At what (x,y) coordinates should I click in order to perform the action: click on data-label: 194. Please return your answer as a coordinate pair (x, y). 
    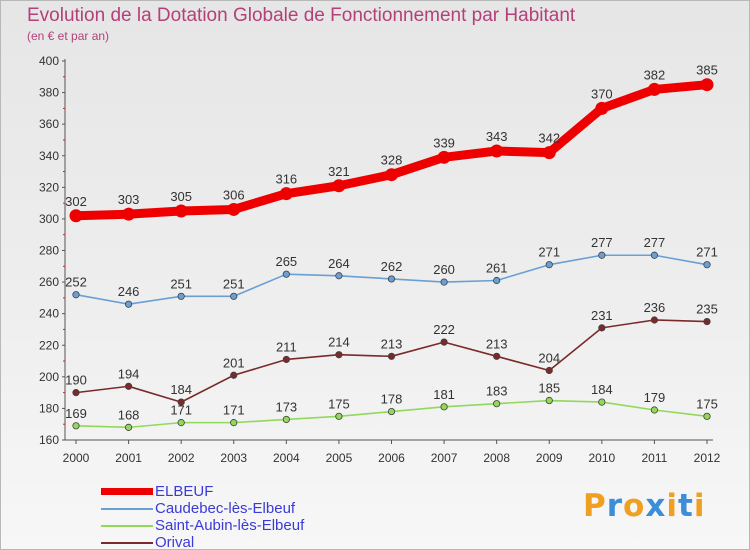
    Looking at the image, I should click on (129, 373).